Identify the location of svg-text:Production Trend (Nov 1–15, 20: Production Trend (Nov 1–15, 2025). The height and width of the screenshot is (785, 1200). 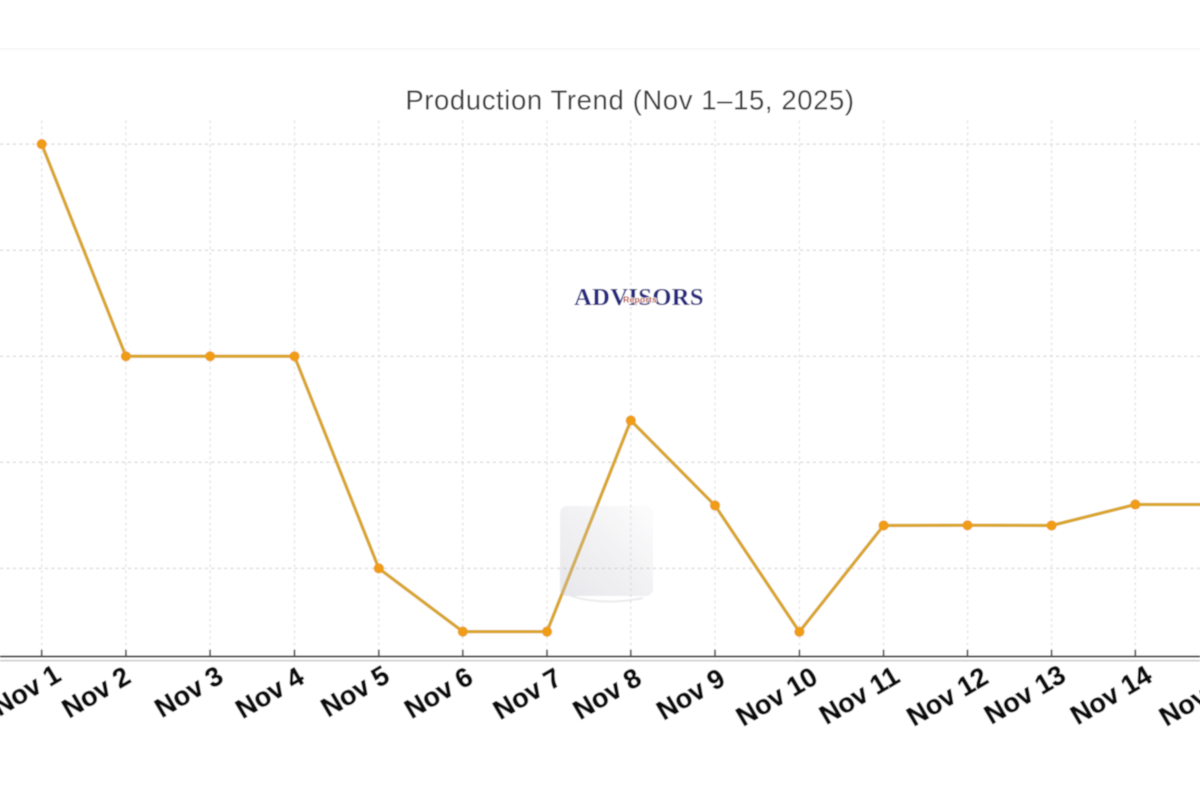
(629, 100).